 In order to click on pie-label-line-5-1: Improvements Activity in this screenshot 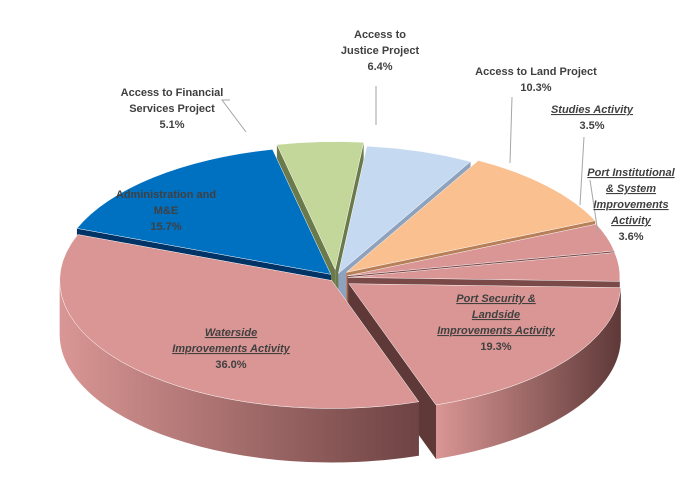, I will do `click(231, 349)`.